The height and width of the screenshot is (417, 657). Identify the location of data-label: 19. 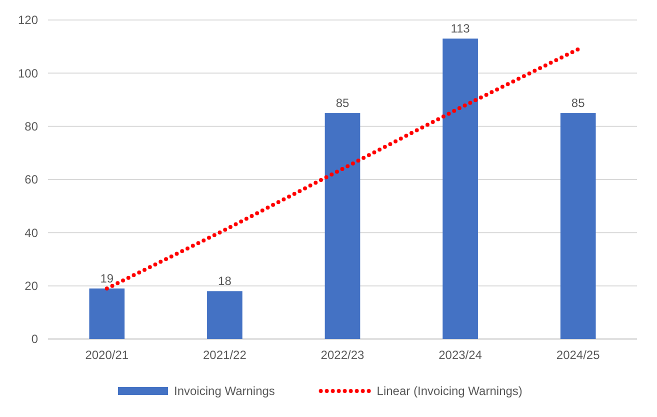
(107, 278).